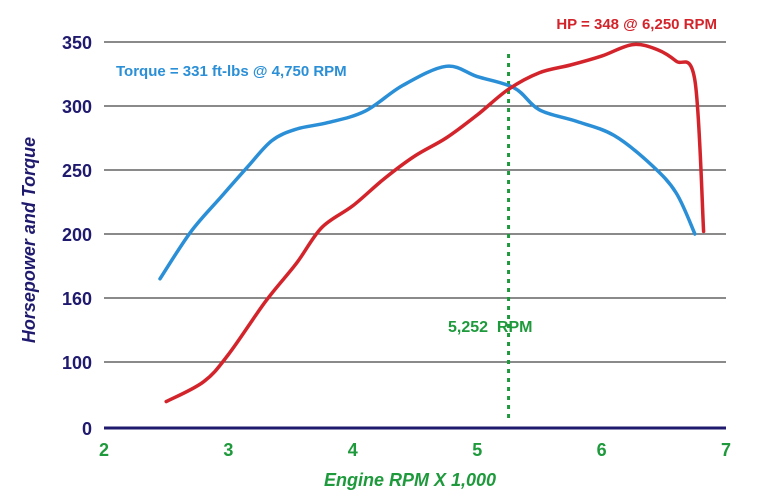 This screenshot has width=768, height=502. What do you see at coordinates (77, 171) in the screenshot?
I see `y-tick-label: 250` at bounding box center [77, 171].